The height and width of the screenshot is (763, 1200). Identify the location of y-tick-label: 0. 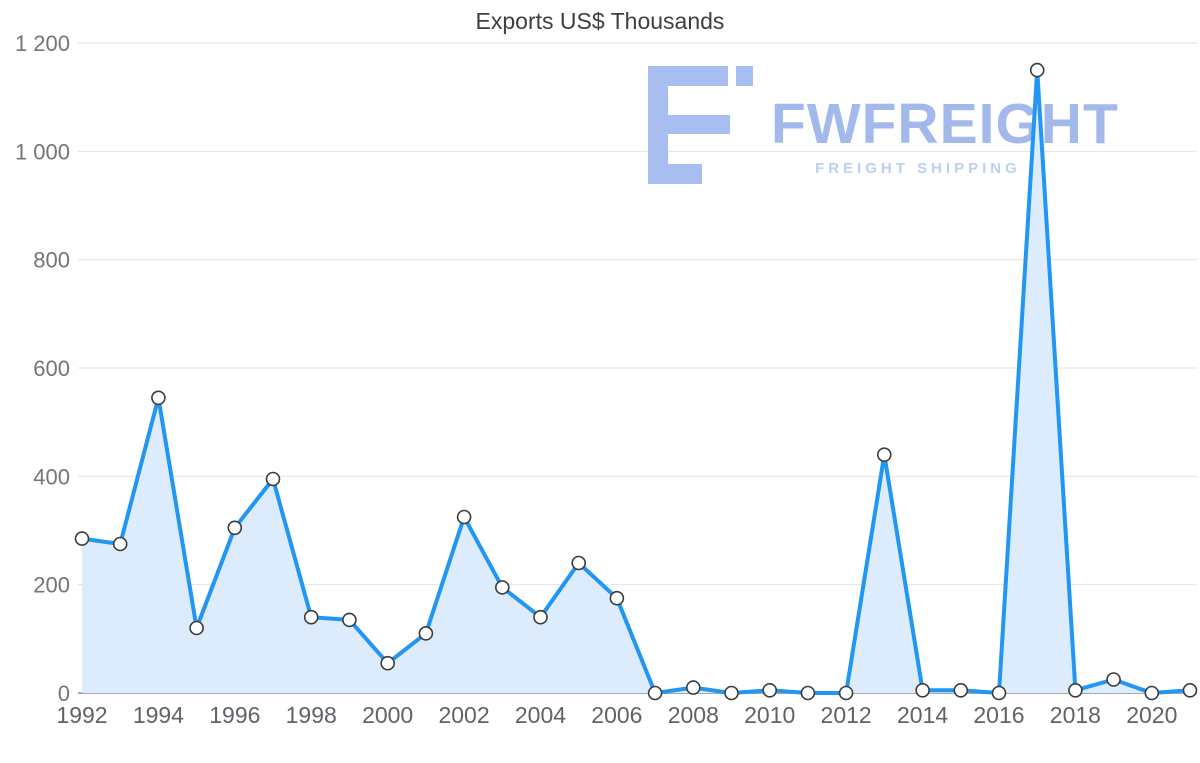
(64, 693).